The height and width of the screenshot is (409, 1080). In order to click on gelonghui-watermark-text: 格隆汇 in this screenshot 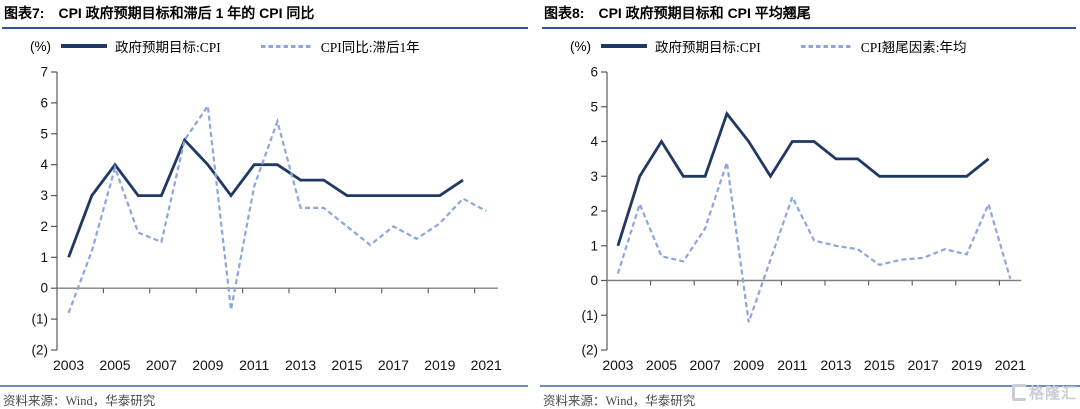, I will do `click(1052, 393)`.